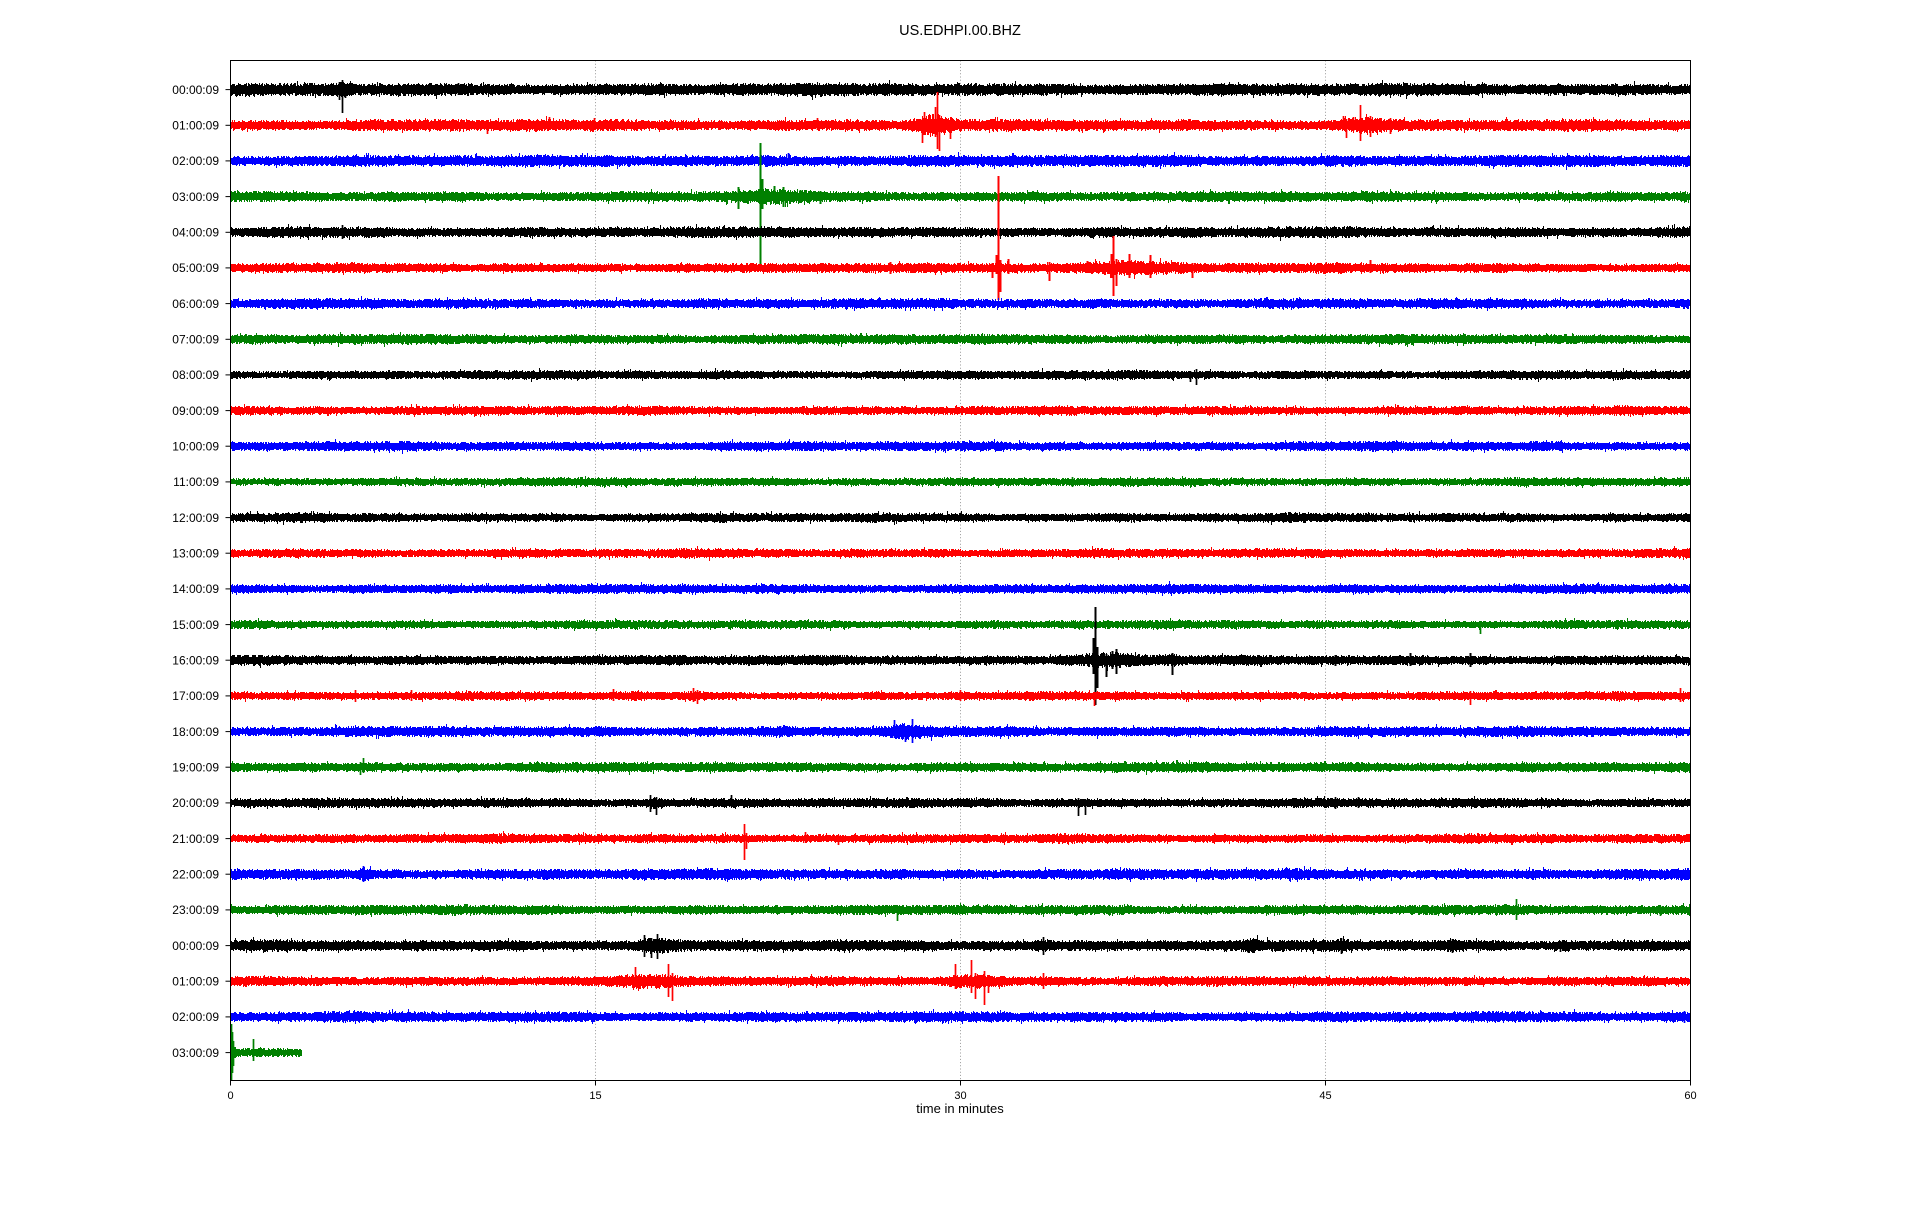  What do you see at coordinates (195, 233) in the screenshot?
I see `svg-text: 04:00:09` at bounding box center [195, 233].